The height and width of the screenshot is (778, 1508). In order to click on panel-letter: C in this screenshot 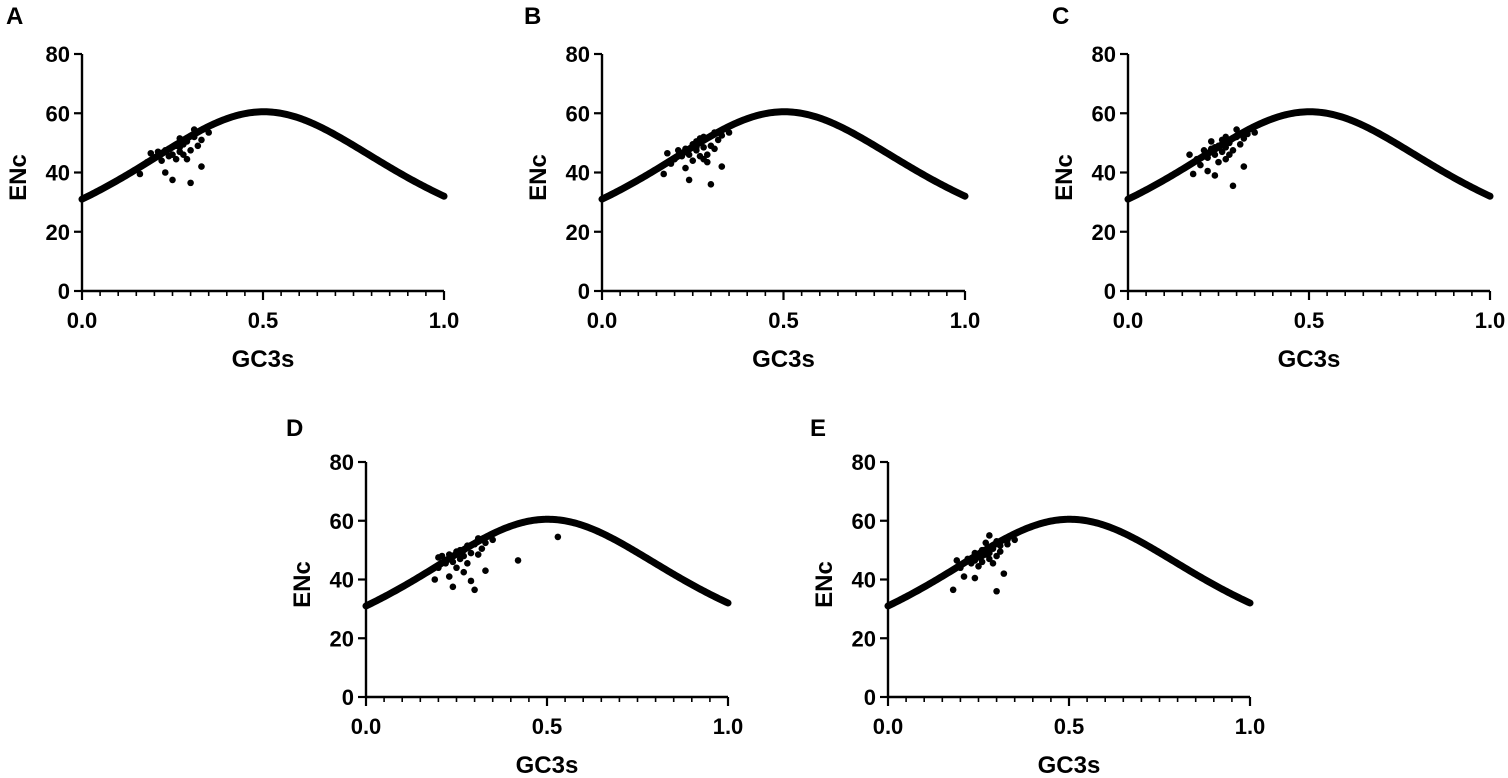, I will do `click(1060, 16)`.